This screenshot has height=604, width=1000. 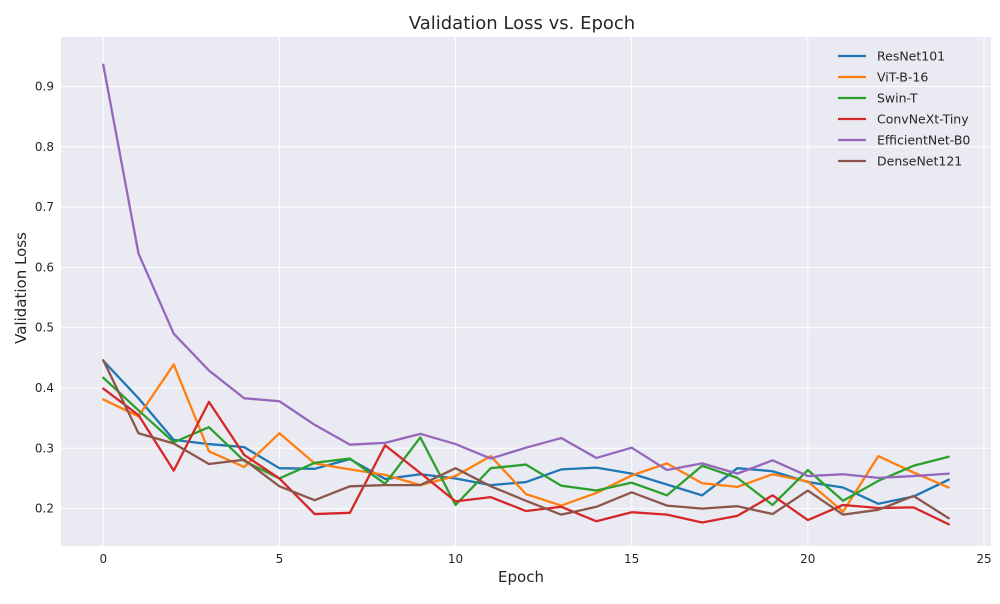 What do you see at coordinates (44, 509) in the screenshot?
I see `y-tick-label: 0.2` at bounding box center [44, 509].